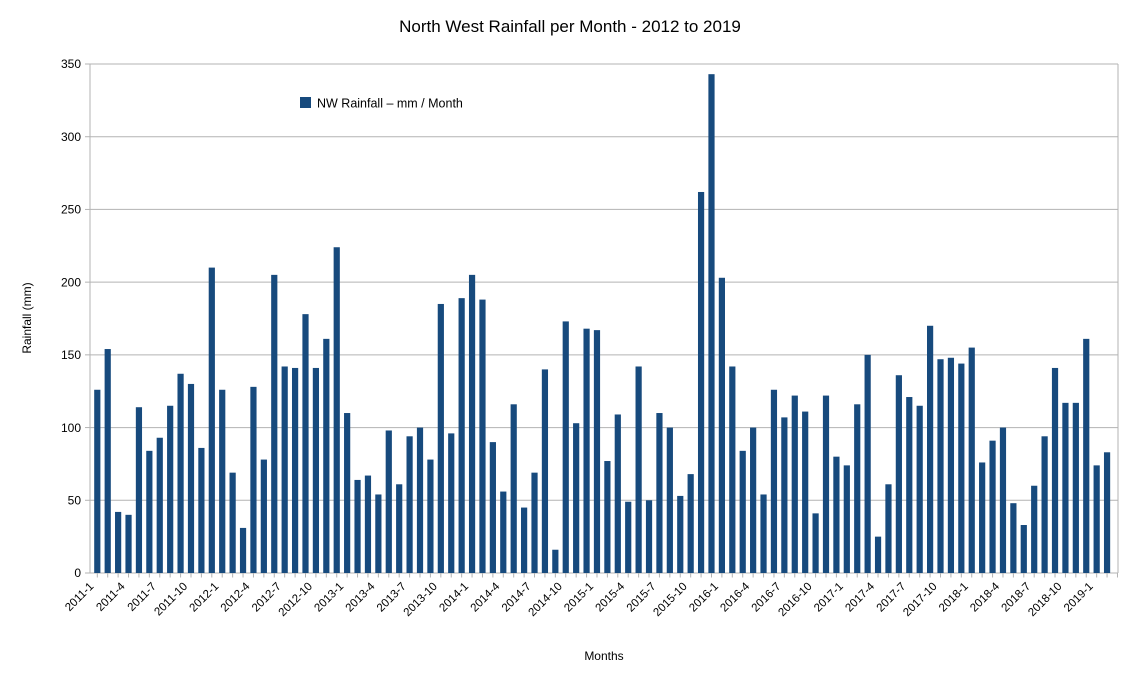 Image resolution: width=1140 pixels, height=691 pixels. I want to click on y-tick-labels-group: 0 50 100 150 200 250 300 350, so click(71, 318).